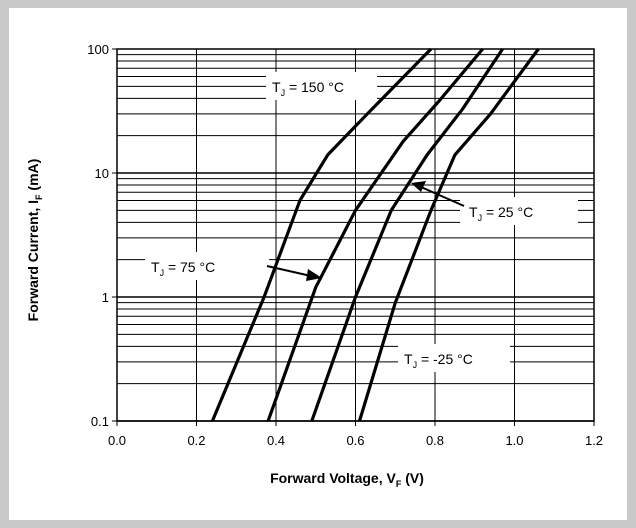 The width and height of the screenshot is (636, 528). What do you see at coordinates (105, 297) in the screenshot?
I see `y-tick-label: 1` at bounding box center [105, 297].